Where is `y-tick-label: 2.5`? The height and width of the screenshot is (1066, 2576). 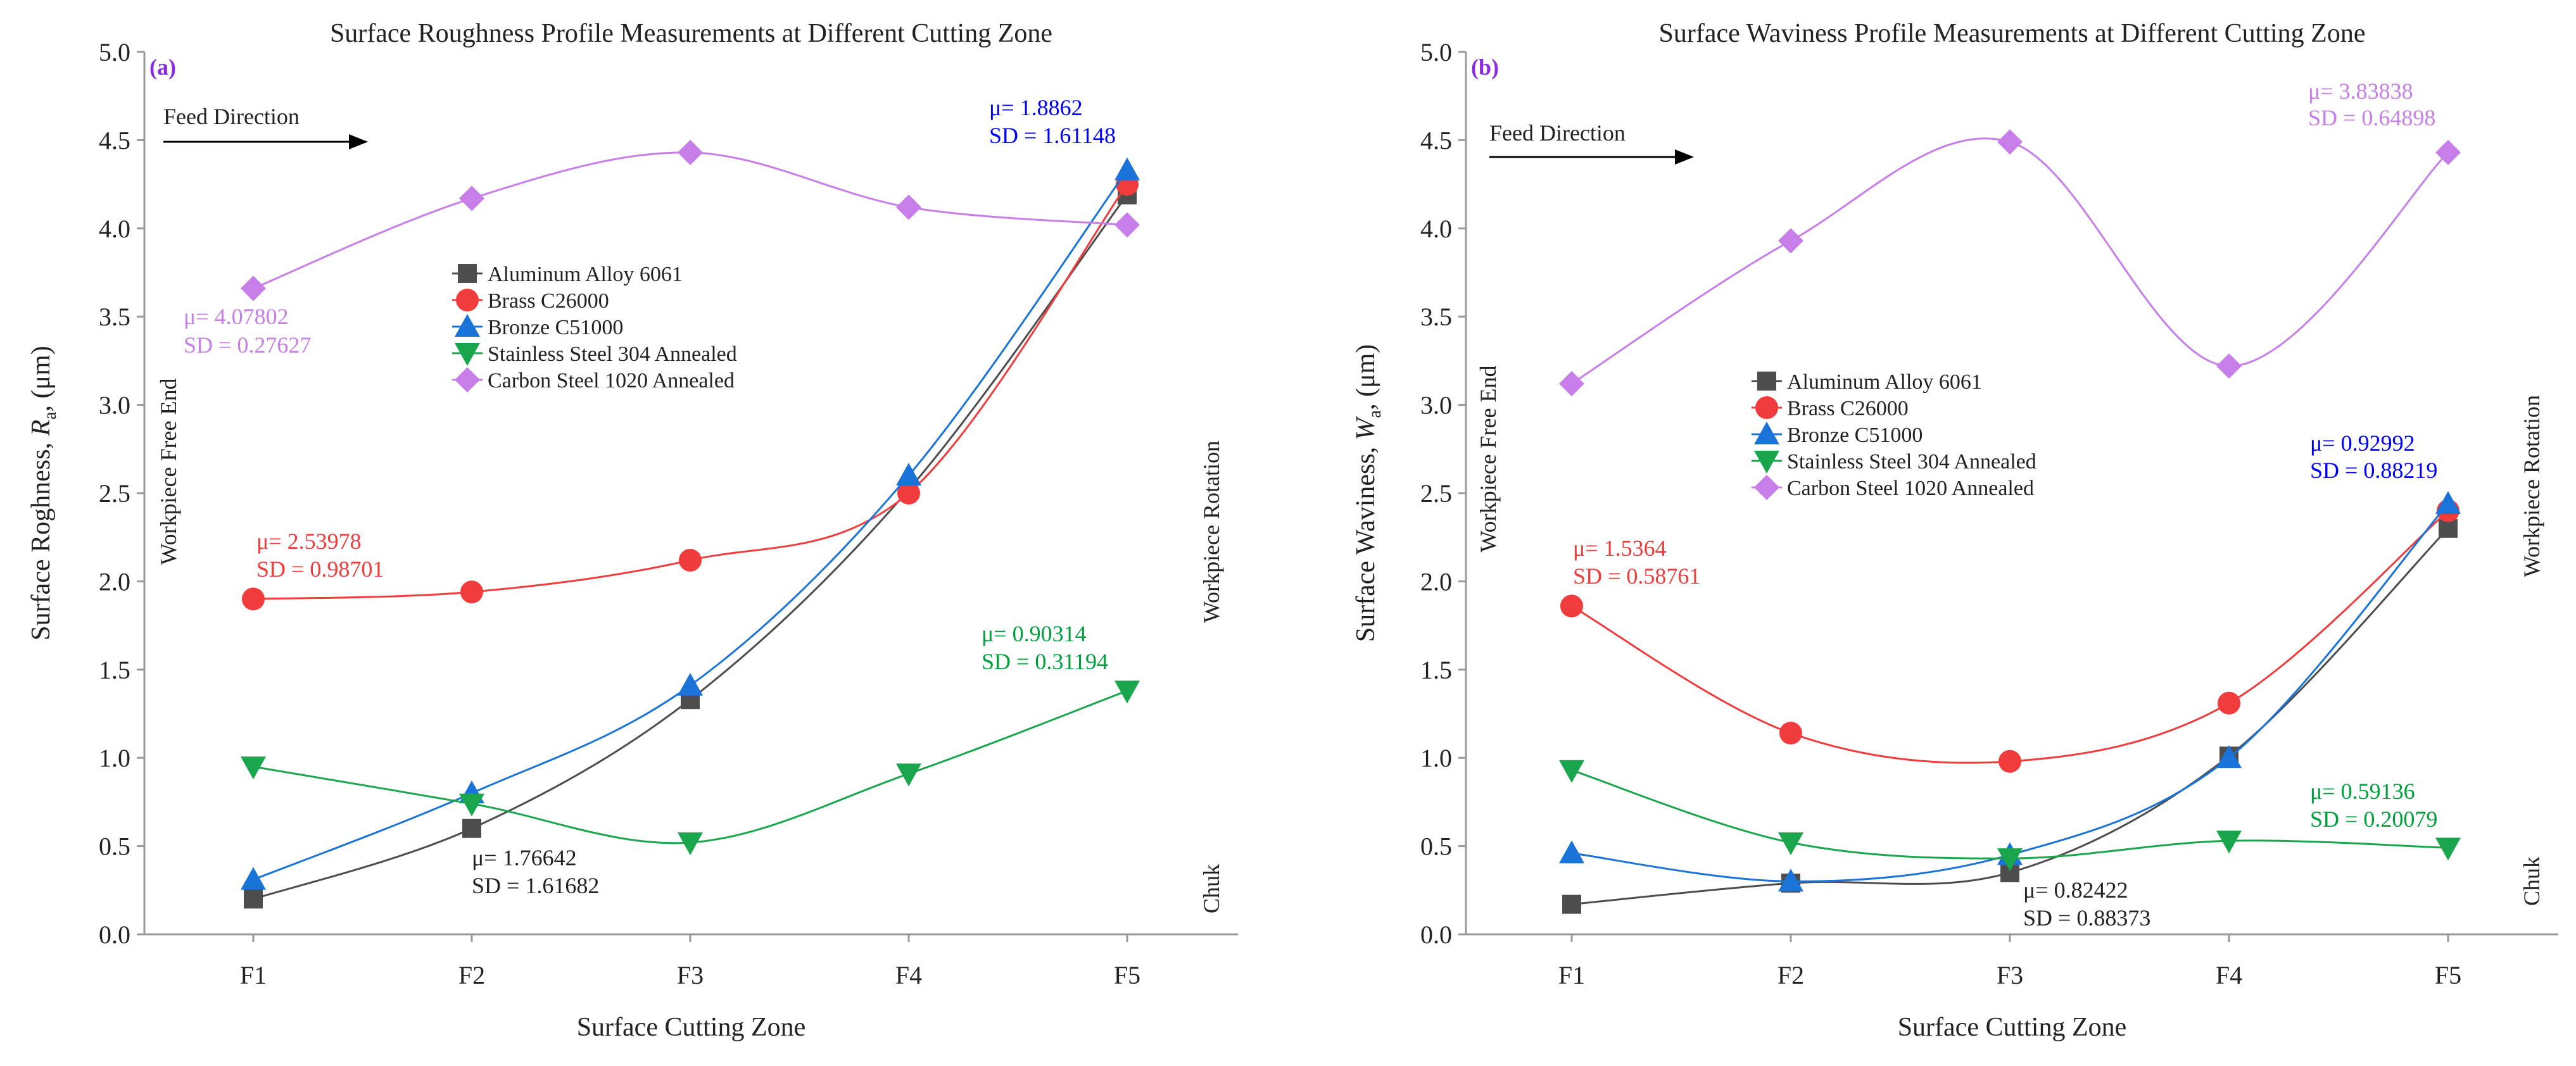 y-tick-label: 2.5 is located at coordinates (114, 493).